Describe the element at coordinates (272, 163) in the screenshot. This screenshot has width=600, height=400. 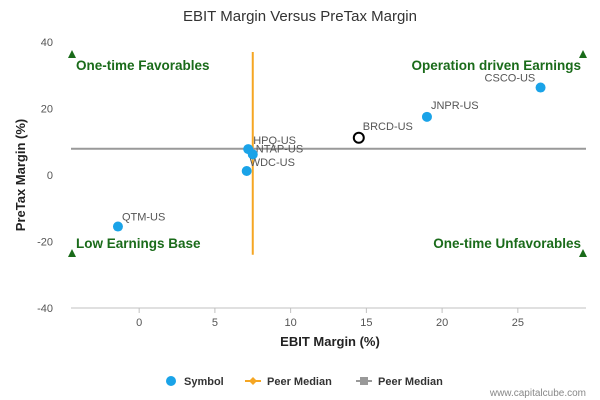
I see `point-label: WDC-US` at that location.